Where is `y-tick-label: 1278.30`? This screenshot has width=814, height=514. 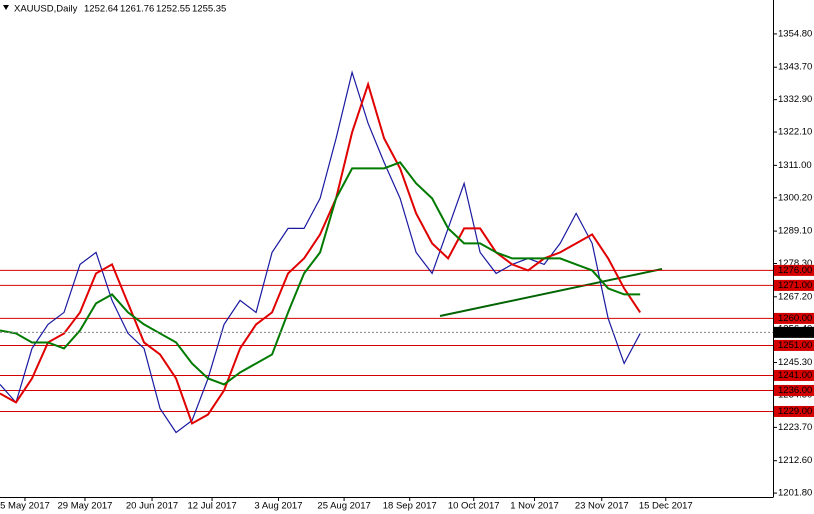
y-tick-label: 1278.30 is located at coordinates (795, 263).